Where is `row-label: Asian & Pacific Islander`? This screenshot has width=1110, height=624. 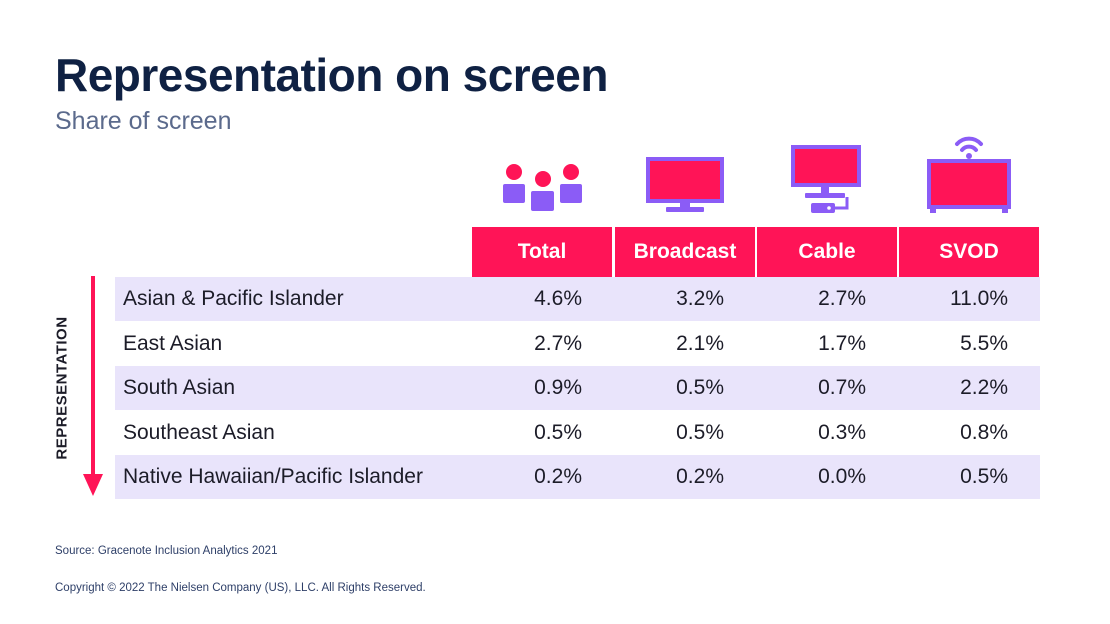
row-label: Asian & Pacific Islander is located at coordinates (233, 298).